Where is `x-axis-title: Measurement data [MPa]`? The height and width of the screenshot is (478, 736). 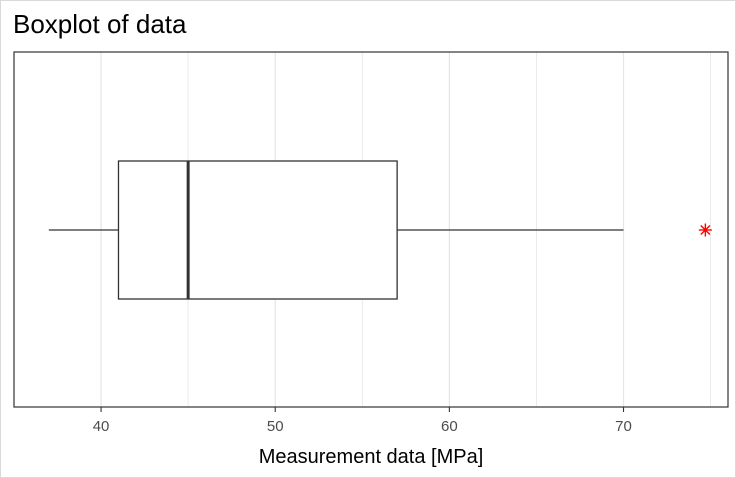
x-axis-title: Measurement data [MPa] is located at coordinates (371, 457).